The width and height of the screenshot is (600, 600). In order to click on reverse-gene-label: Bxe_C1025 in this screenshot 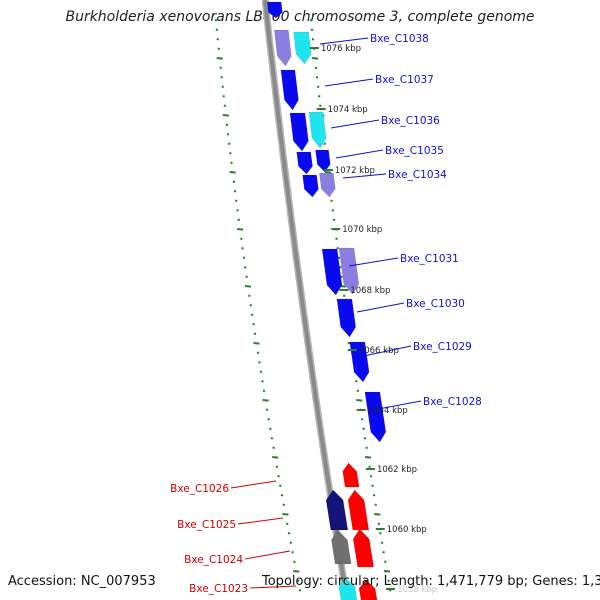, I will do `click(206, 525)`.